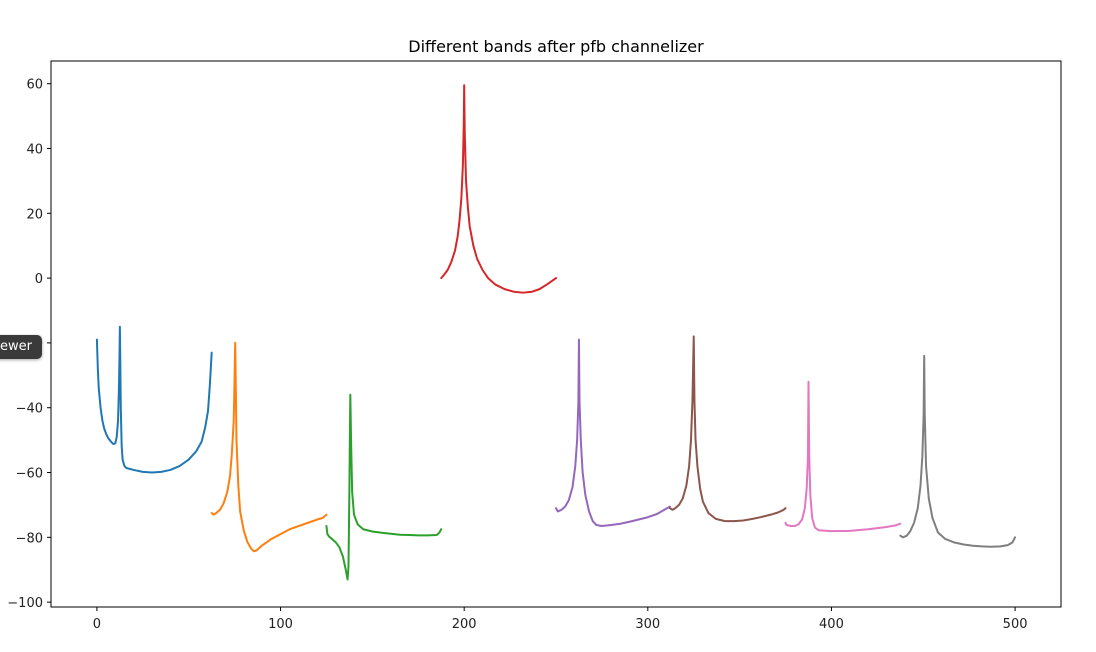 This screenshot has height=652, width=1096. What do you see at coordinates (29, 474) in the screenshot?
I see `y-tick-label: −60` at bounding box center [29, 474].